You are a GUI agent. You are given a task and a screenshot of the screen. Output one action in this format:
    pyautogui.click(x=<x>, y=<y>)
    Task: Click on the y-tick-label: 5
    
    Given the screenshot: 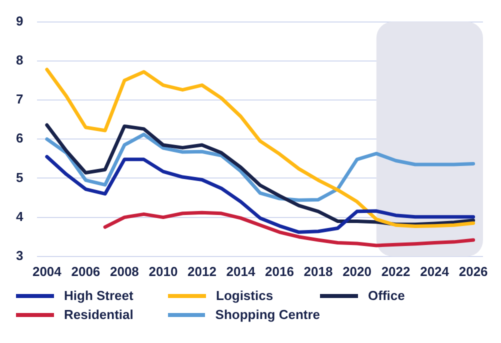 What is the action you would take?
    pyautogui.click(x=20, y=177)
    